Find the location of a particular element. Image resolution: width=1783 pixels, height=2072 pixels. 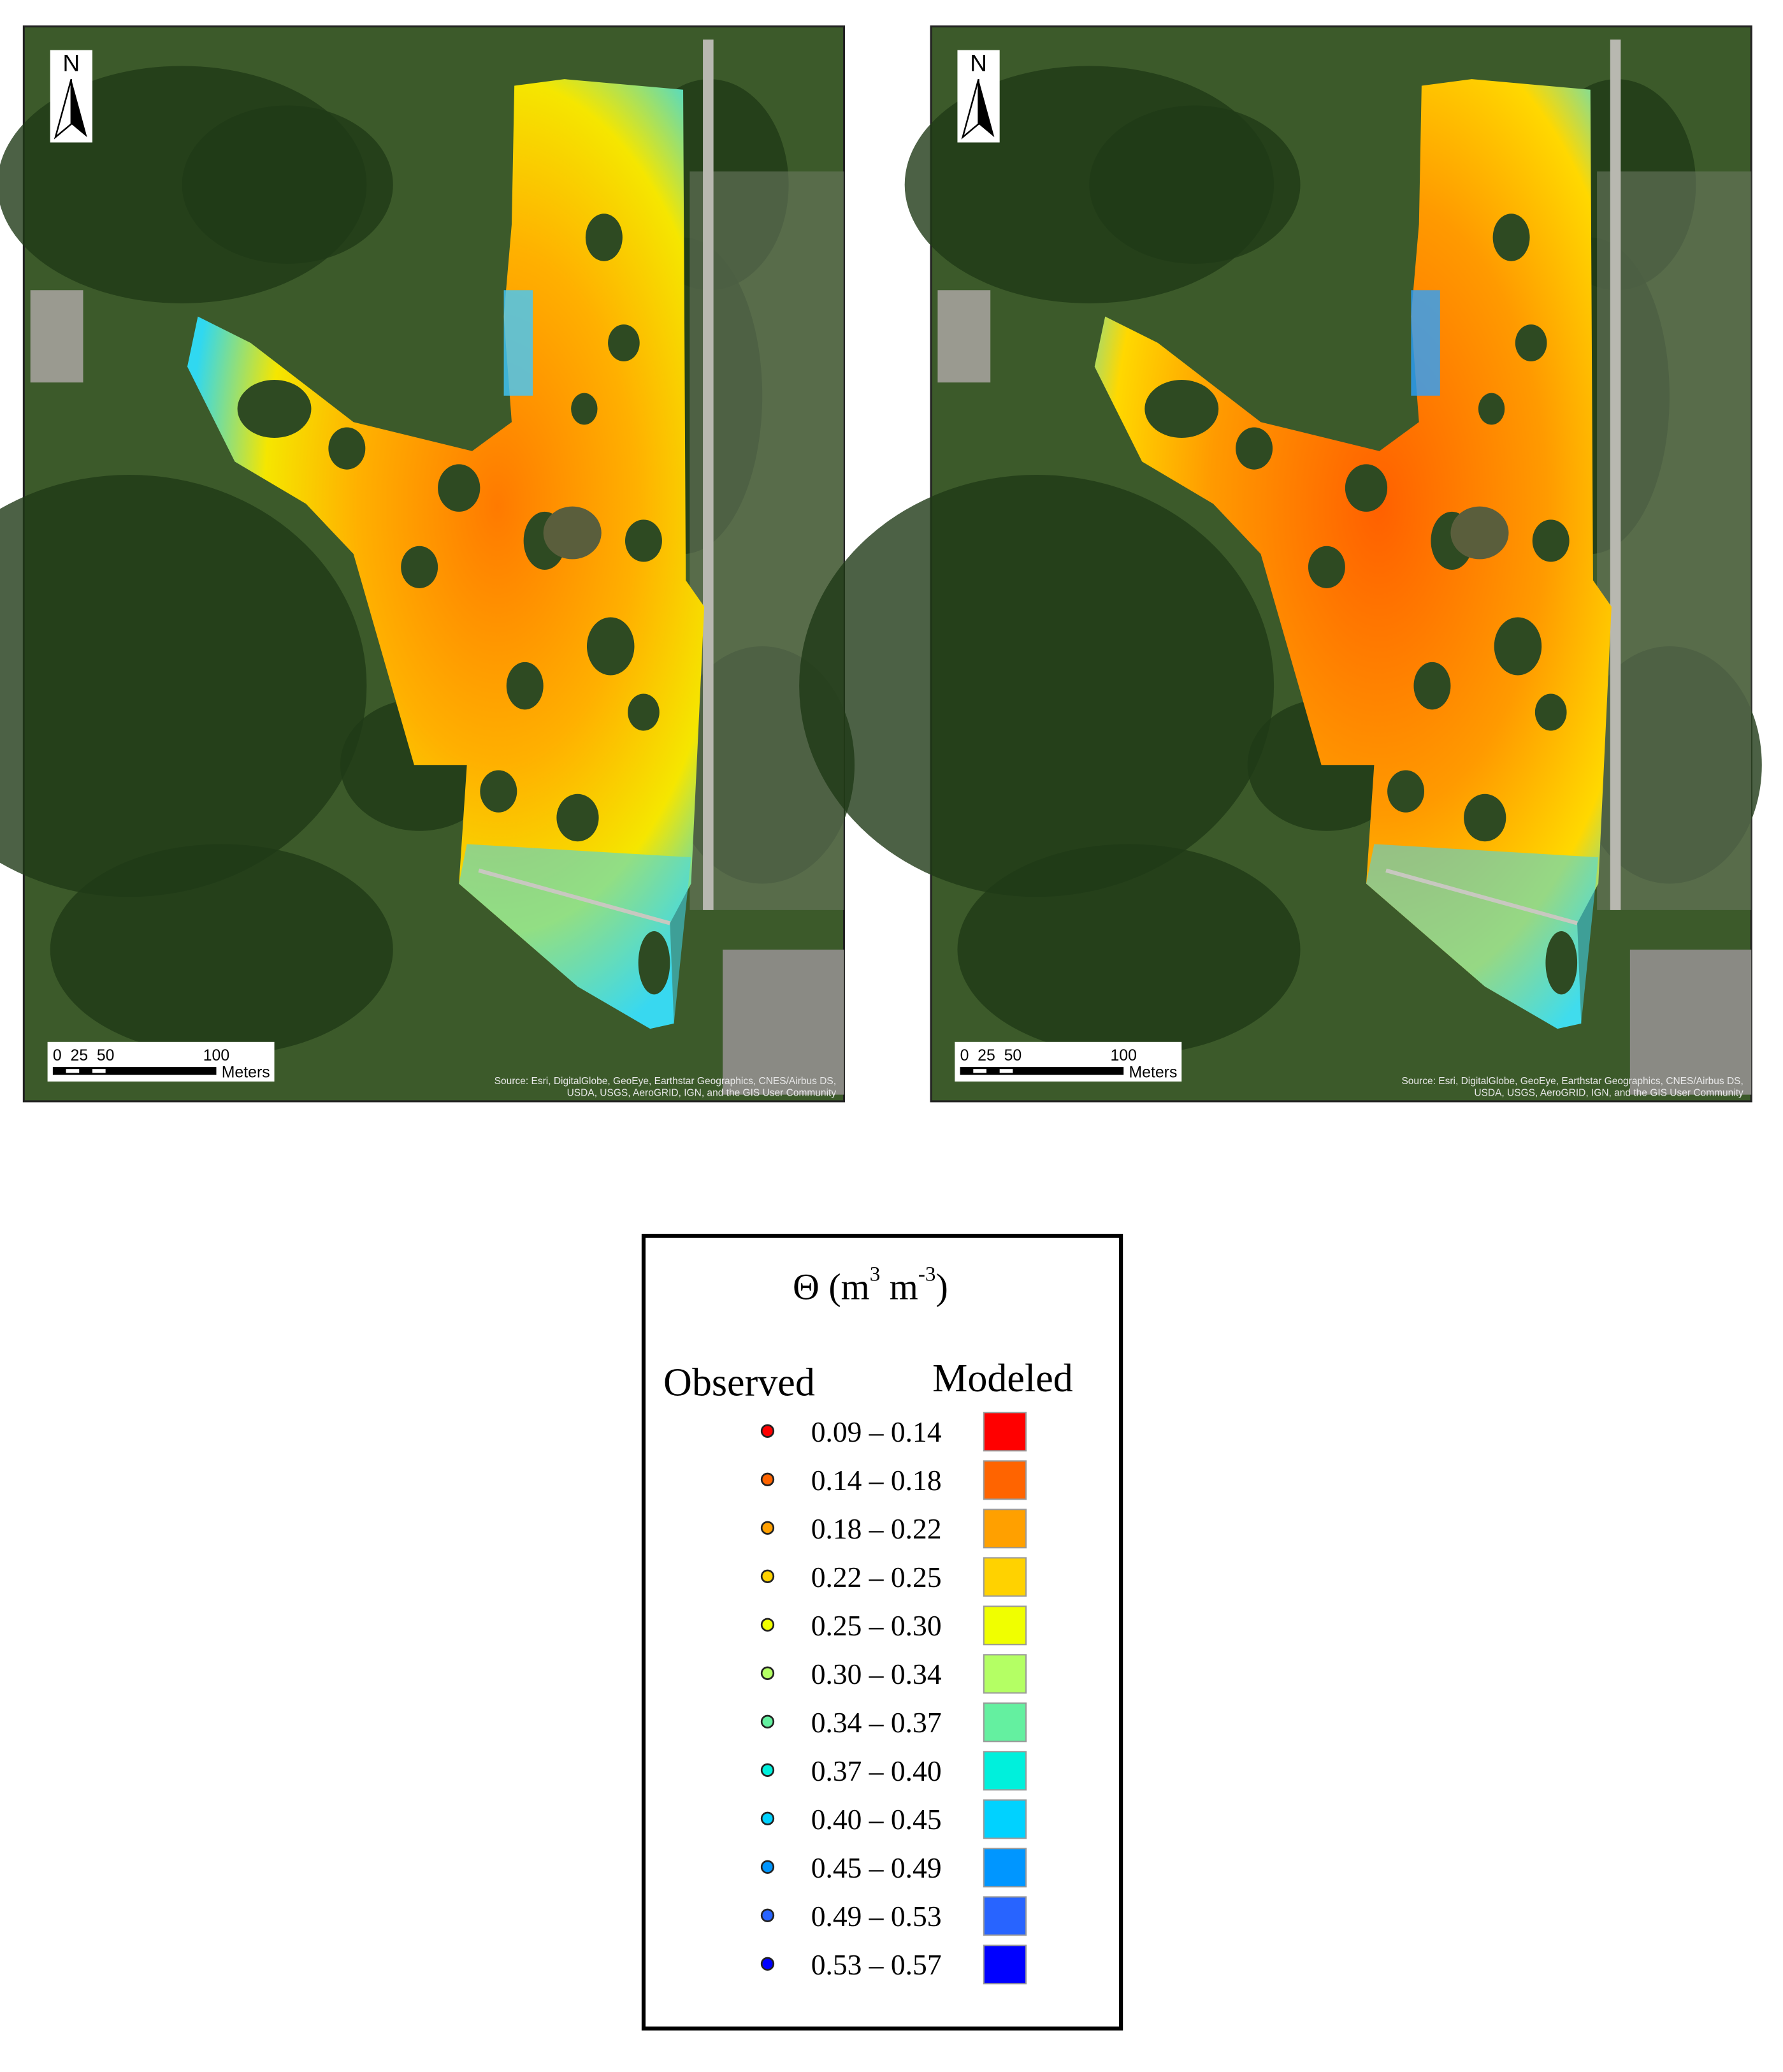

title-exponent: 3 is located at coordinates (875, 1274).